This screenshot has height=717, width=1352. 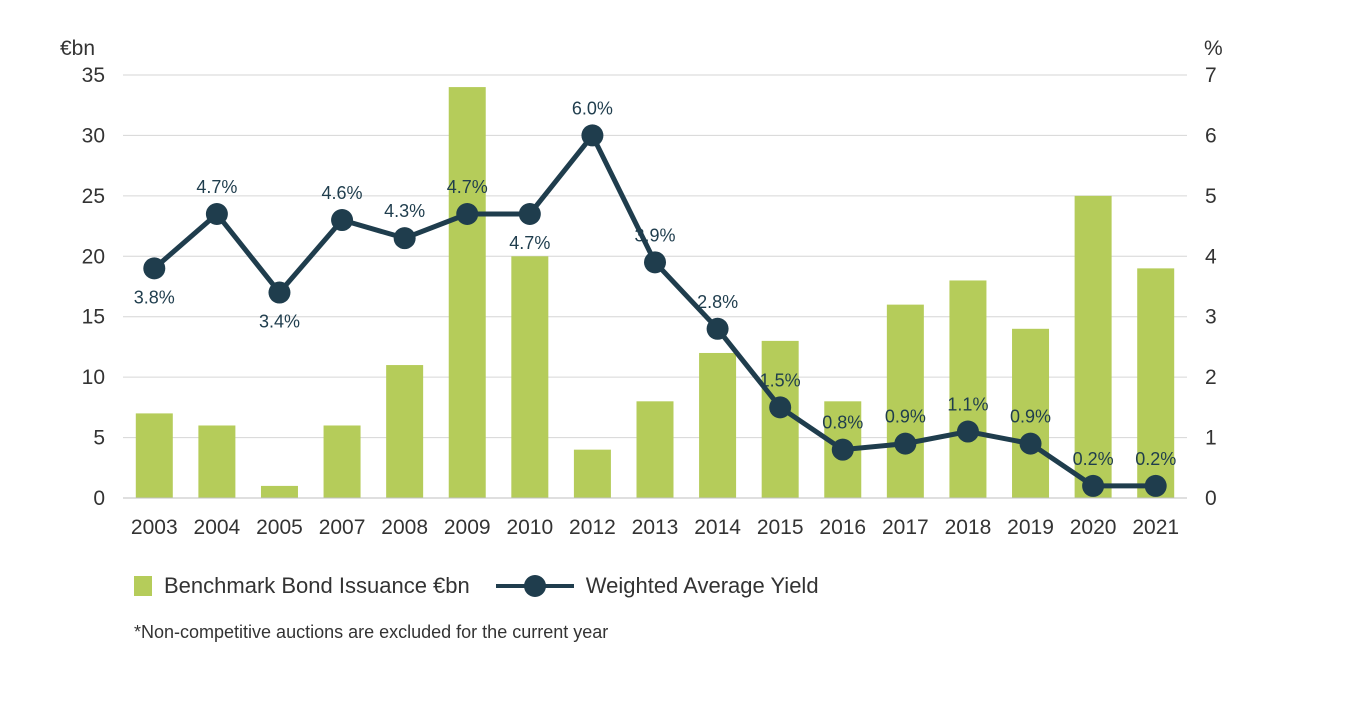 What do you see at coordinates (93, 317) in the screenshot?
I see `left-tick-label: 15` at bounding box center [93, 317].